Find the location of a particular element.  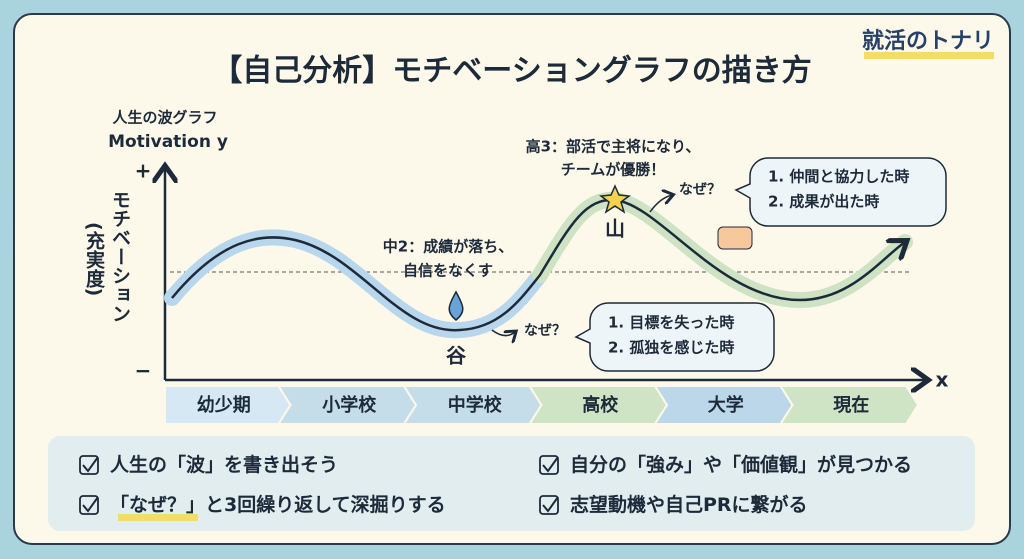

stage is located at coordinates (849, 405).